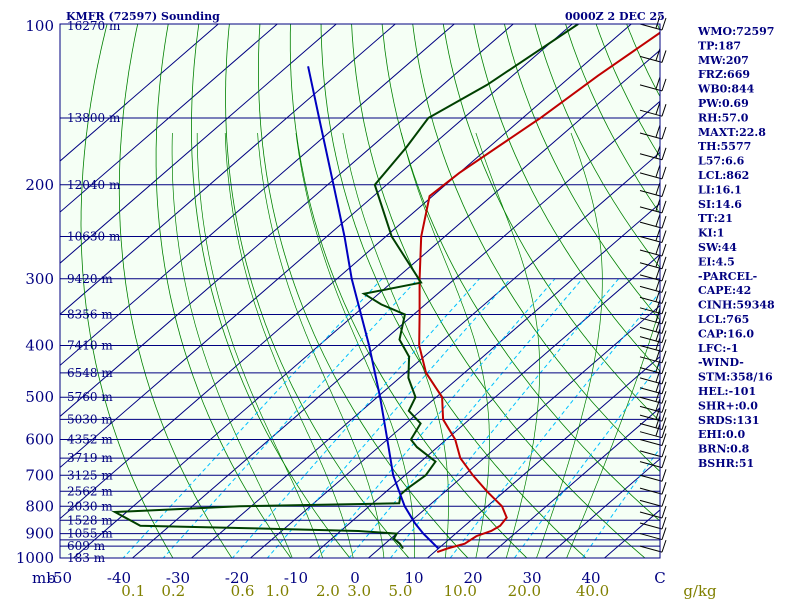  I want to click on pressure-tick-label: 400, so click(39, 346).